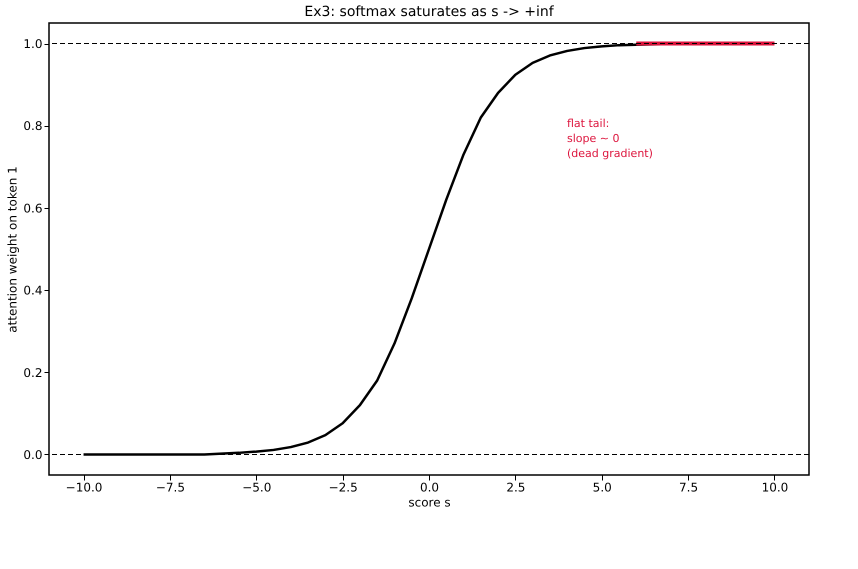 This screenshot has width=858, height=569. Describe the element at coordinates (12, 249) in the screenshot. I see `y-axis-title: attention weight on token 1` at that location.